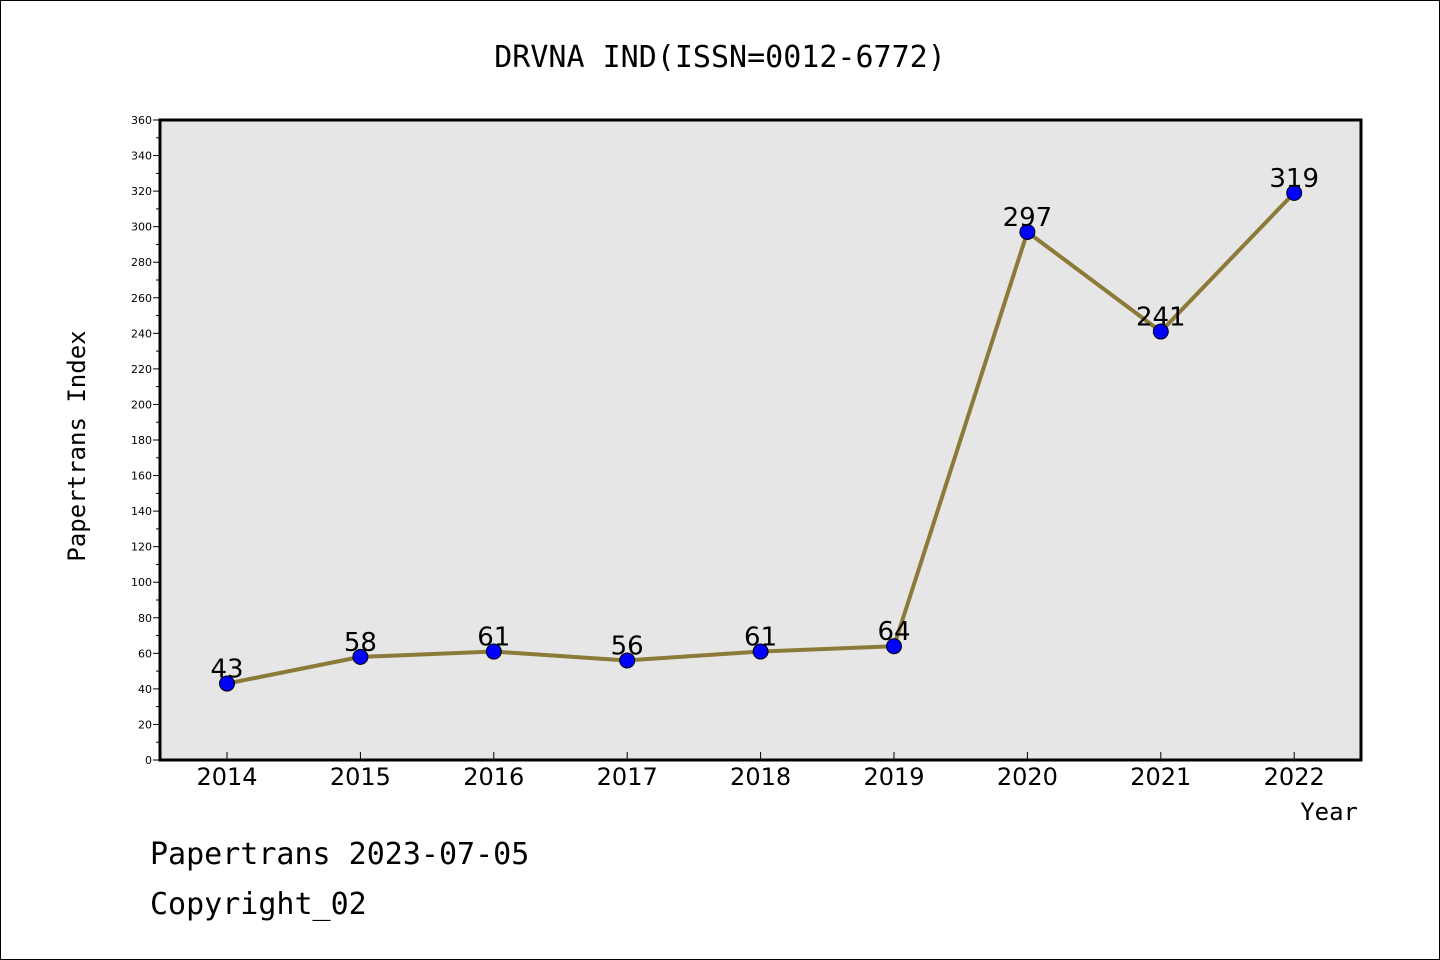 Image resolution: width=1440 pixels, height=960 pixels. Describe the element at coordinates (893, 777) in the screenshot. I see `x-tick-label: 2019` at that location.